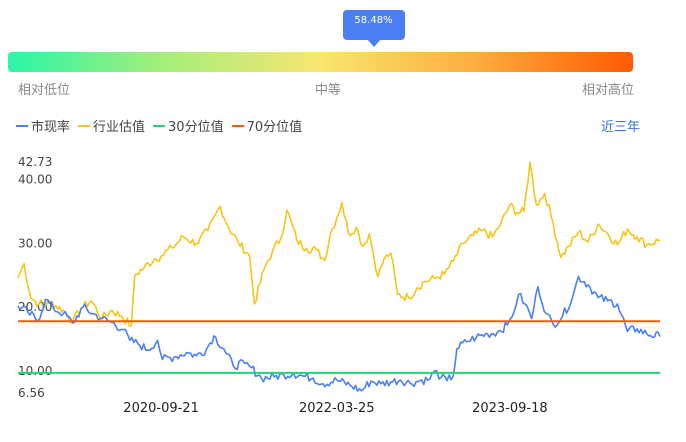 Image resolution: width=686 pixels, height=442 pixels. Describe the element at coordinates (22, 125) in the screenshot. I see `legend-swatch-pcf` at that location.